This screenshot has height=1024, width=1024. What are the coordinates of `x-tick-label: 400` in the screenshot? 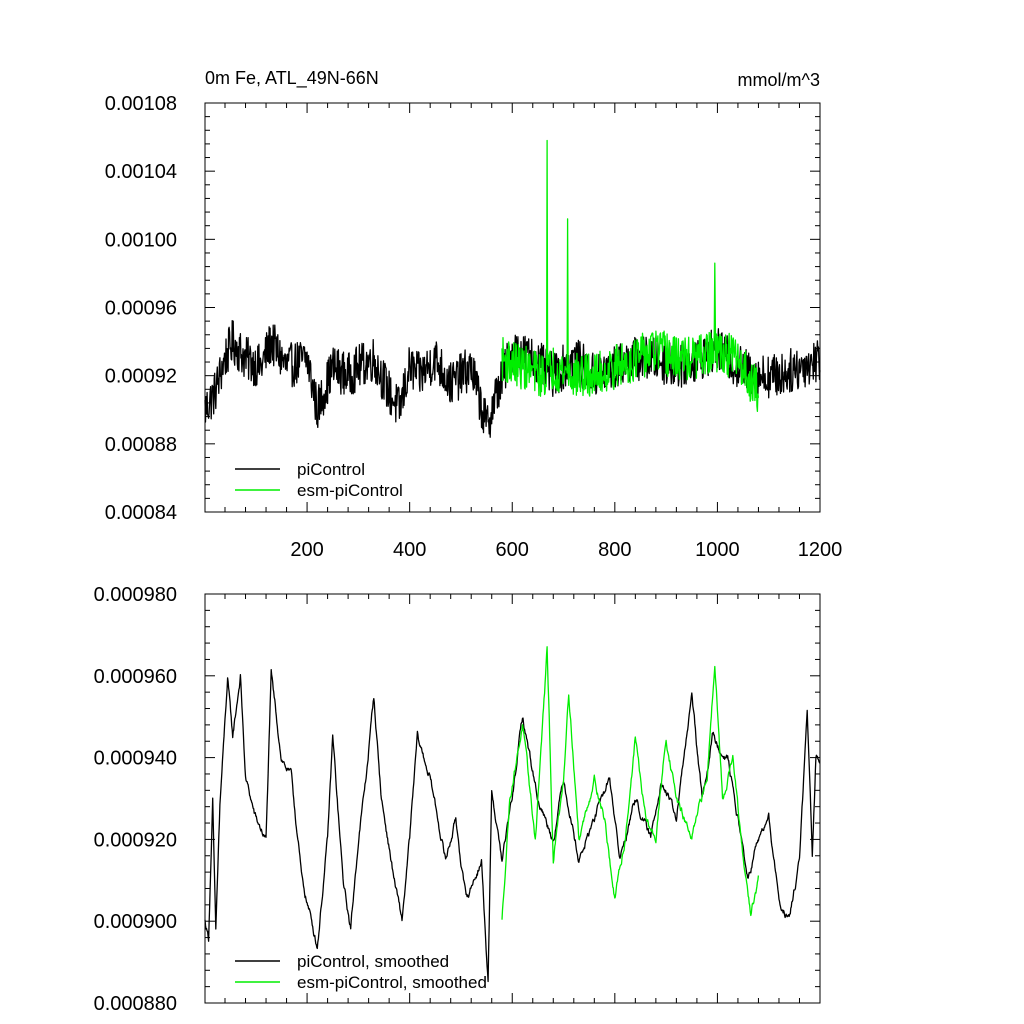 It's located at (409, 550).